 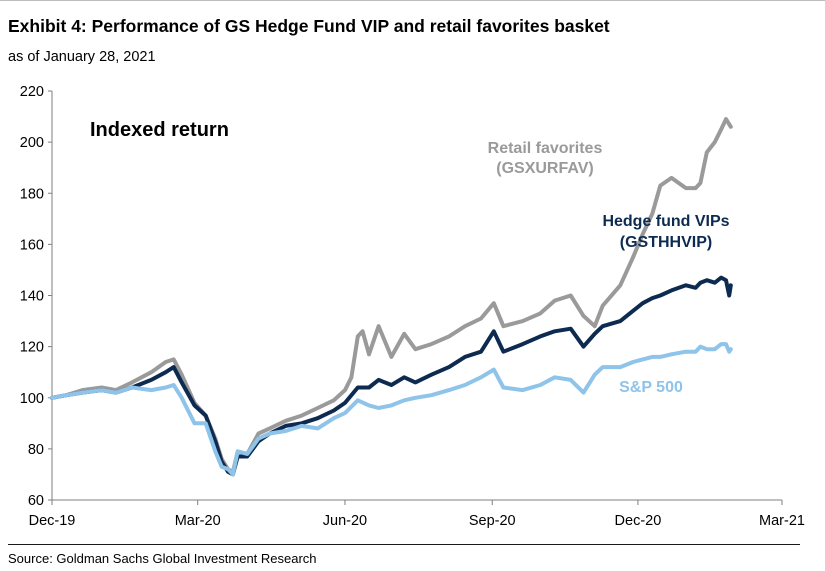 What do you see at coordinates (345, 521) in the screenshot?
I see `x-tick-label: Jun-20` at bounding box center [345, 521].